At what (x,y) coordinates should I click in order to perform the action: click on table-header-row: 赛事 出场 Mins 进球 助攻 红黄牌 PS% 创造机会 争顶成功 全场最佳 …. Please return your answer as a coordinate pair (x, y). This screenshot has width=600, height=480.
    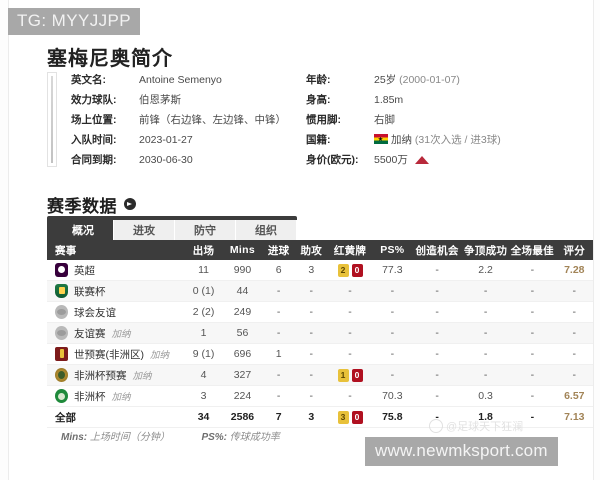
    Looking at the image, I should click on (320, 250).